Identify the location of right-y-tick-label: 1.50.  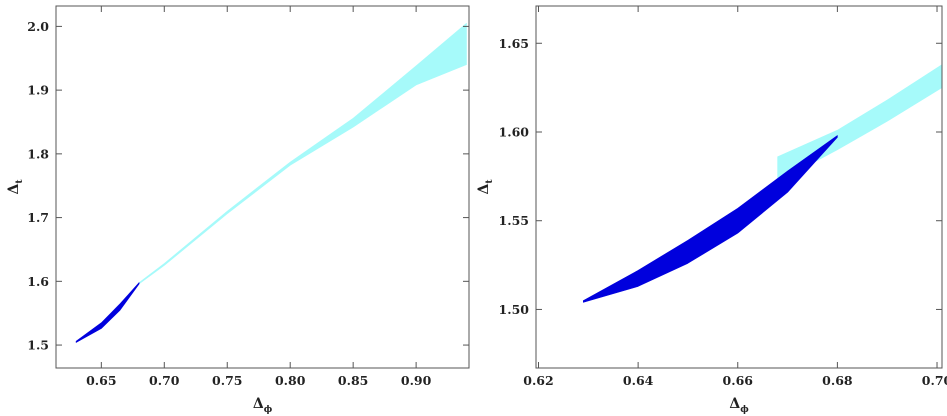
(514, 309).